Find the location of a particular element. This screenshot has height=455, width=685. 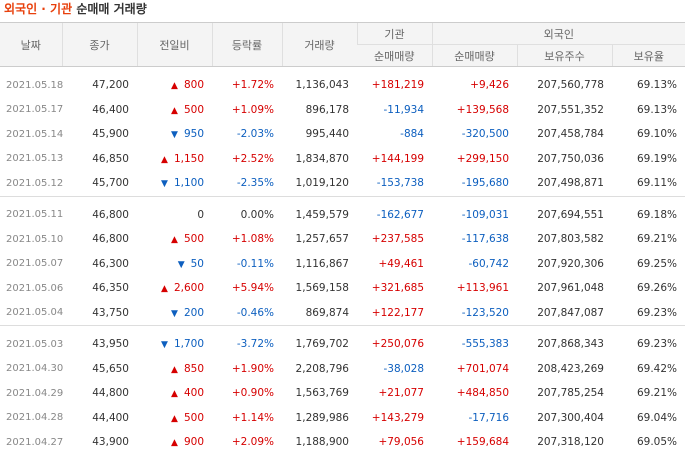

cell-foreign-net: -109,031 is located at coordinates (485, 214).